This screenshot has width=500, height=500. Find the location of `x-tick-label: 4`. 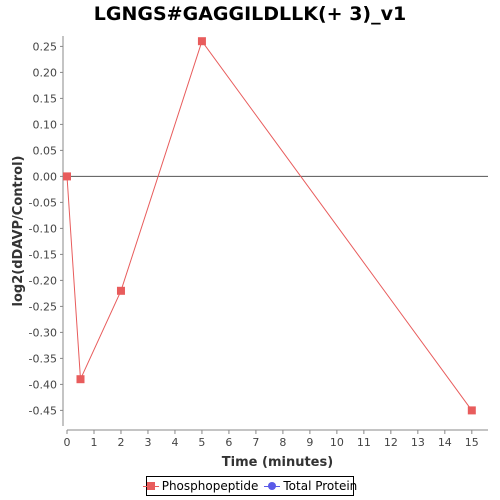

x-tick-label: 4 is located at coordinates (174, 442).